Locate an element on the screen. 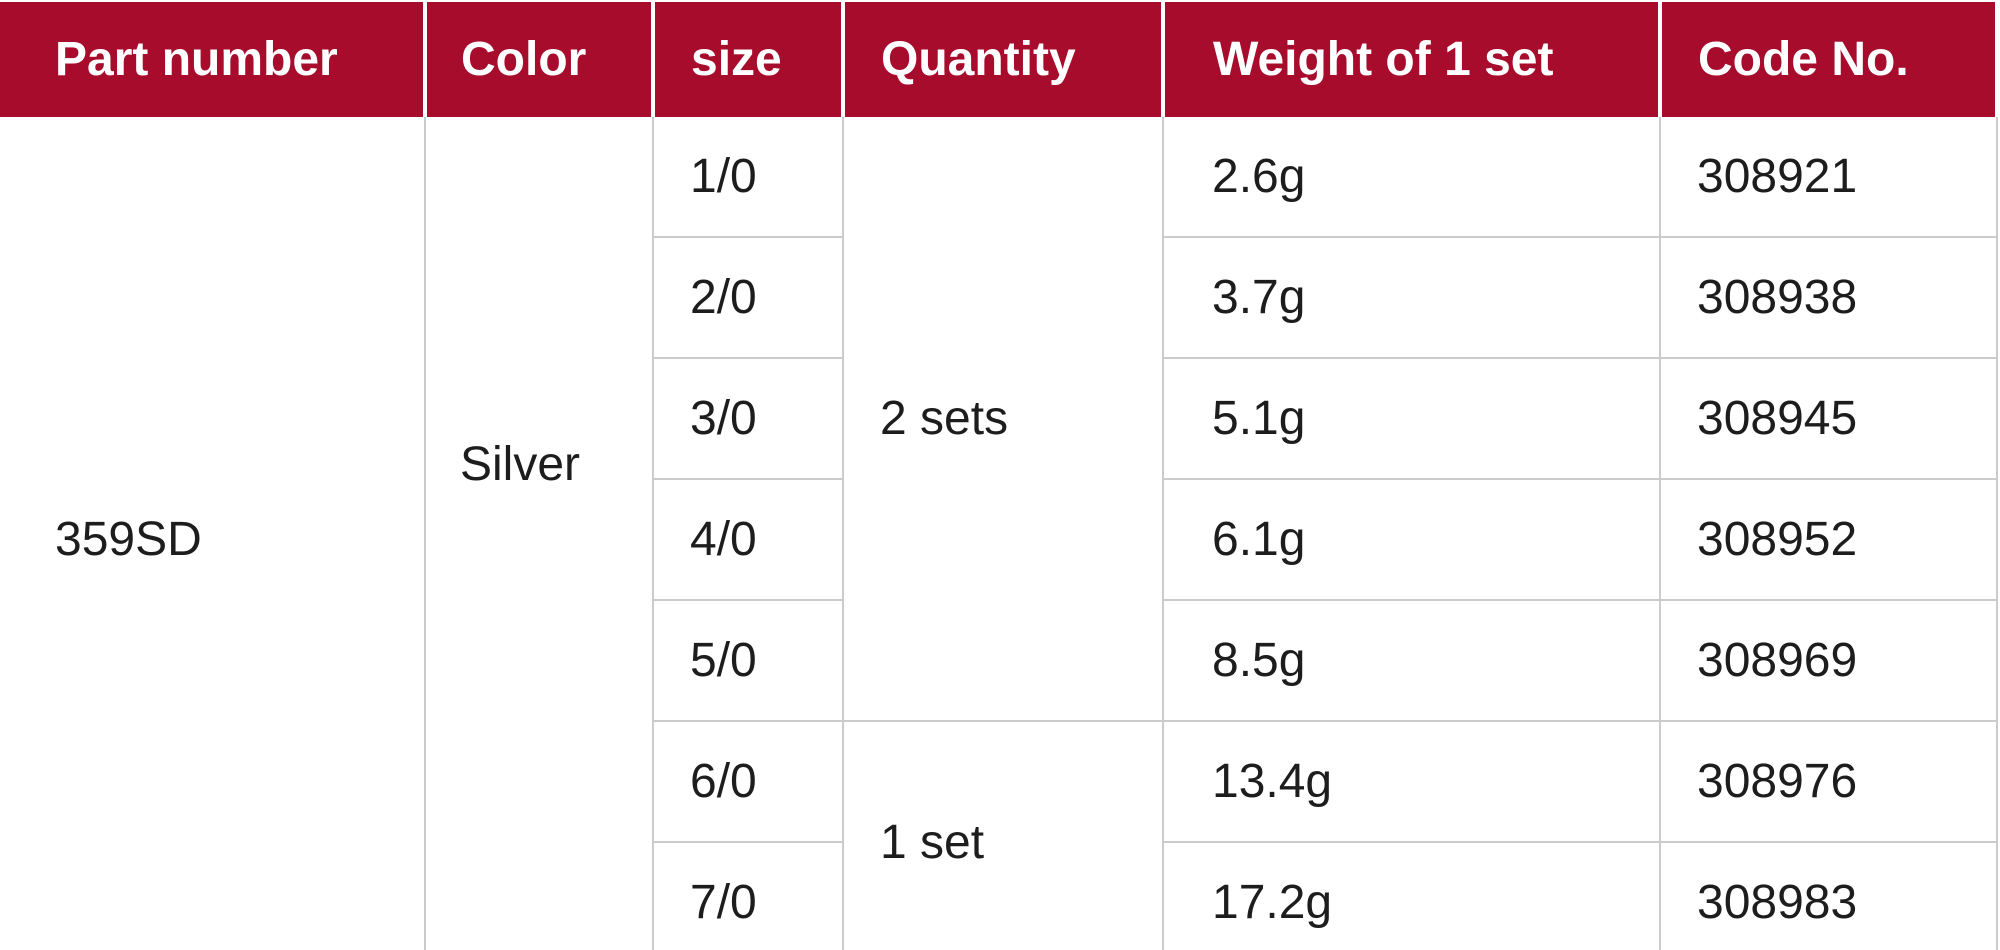 The image size is (2000, 950). cell-size: 5/0 is located at coordinates (748, 660).